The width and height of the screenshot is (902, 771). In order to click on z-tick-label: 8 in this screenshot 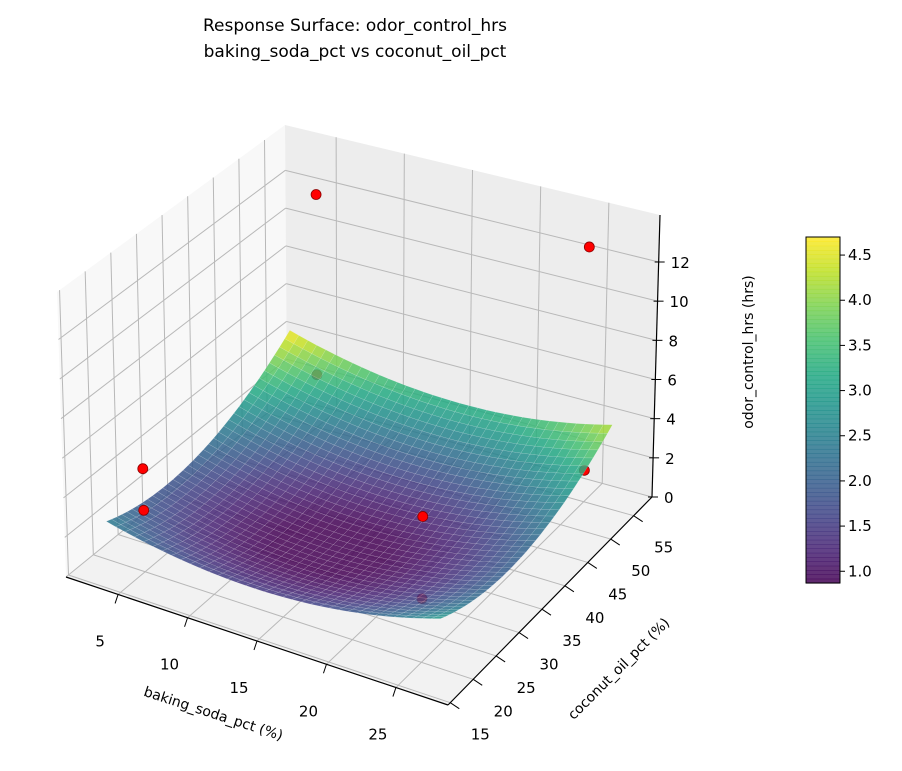, I will do `click(673, 341)`.